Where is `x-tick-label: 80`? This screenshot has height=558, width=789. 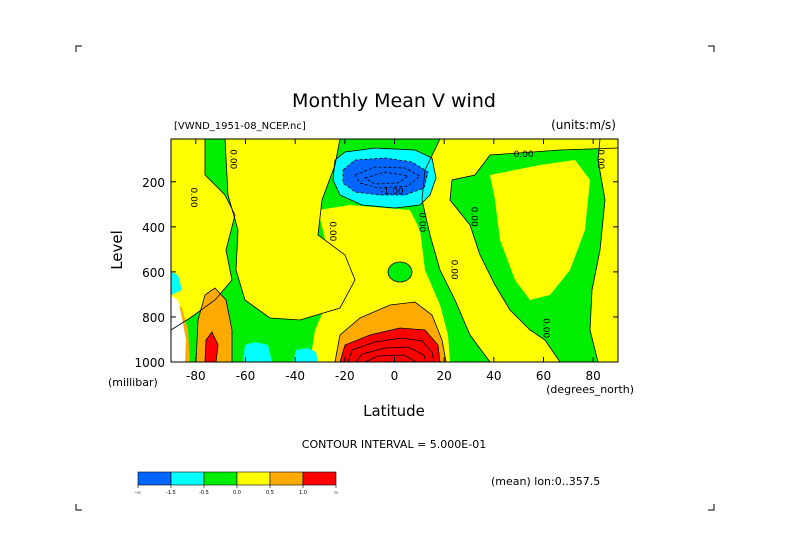
x-tick-label: 80 is located at coordinates (593, 376).